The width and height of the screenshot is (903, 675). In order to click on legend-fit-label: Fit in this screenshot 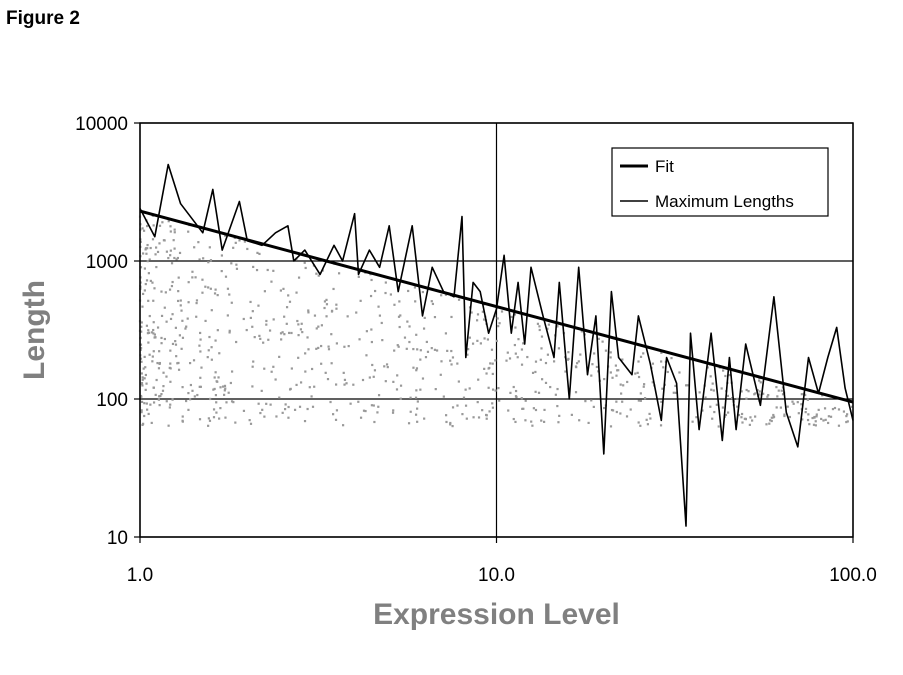, I will do `click(664, 166)`.